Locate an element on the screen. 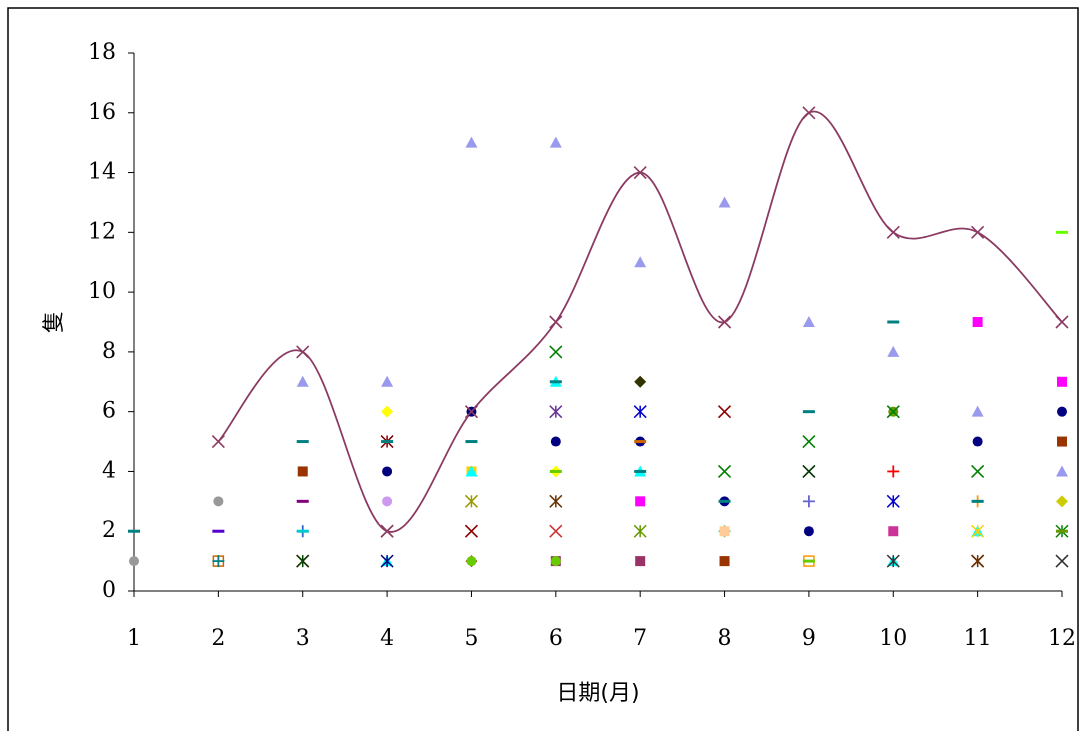 This screenshot has width=1086, height=731. y-tick-label: 0 is located at coordinates (109, 590).